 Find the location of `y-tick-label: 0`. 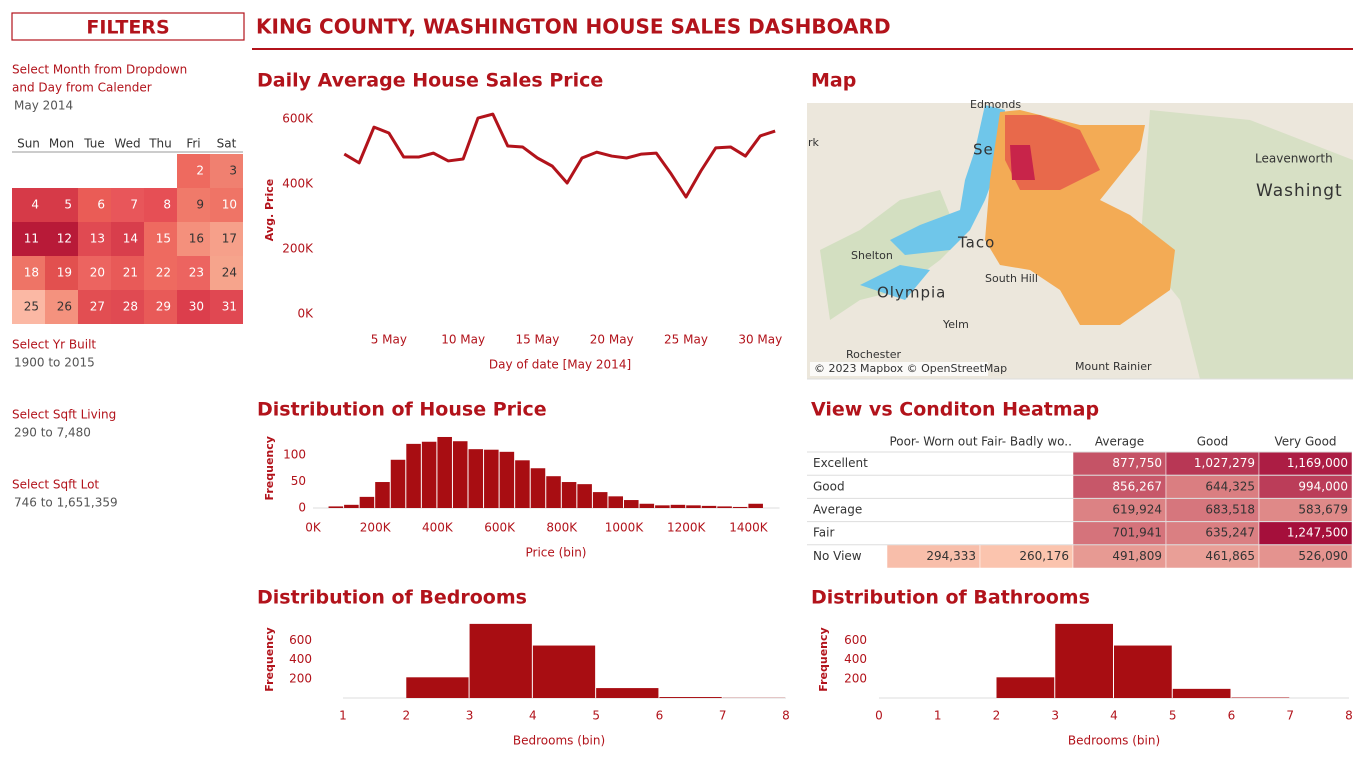

y-tick-label: 0 is located at coordinates (302, 508).